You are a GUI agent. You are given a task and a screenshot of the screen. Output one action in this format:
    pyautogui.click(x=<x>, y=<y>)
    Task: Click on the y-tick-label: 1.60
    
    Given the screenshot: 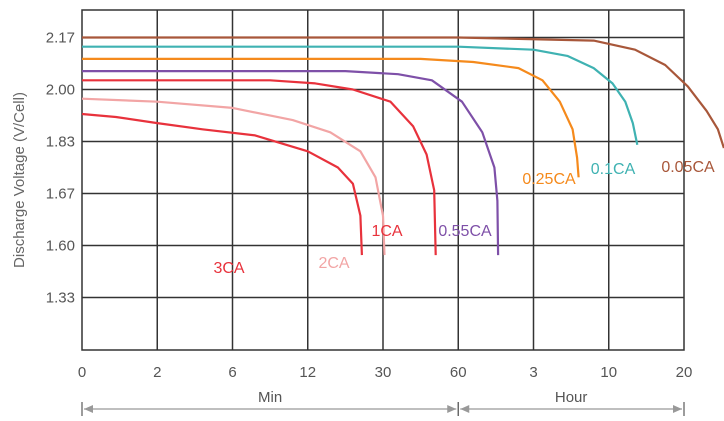 What is the action you would take?
    pyautogui.click(x=60, y=246)
    